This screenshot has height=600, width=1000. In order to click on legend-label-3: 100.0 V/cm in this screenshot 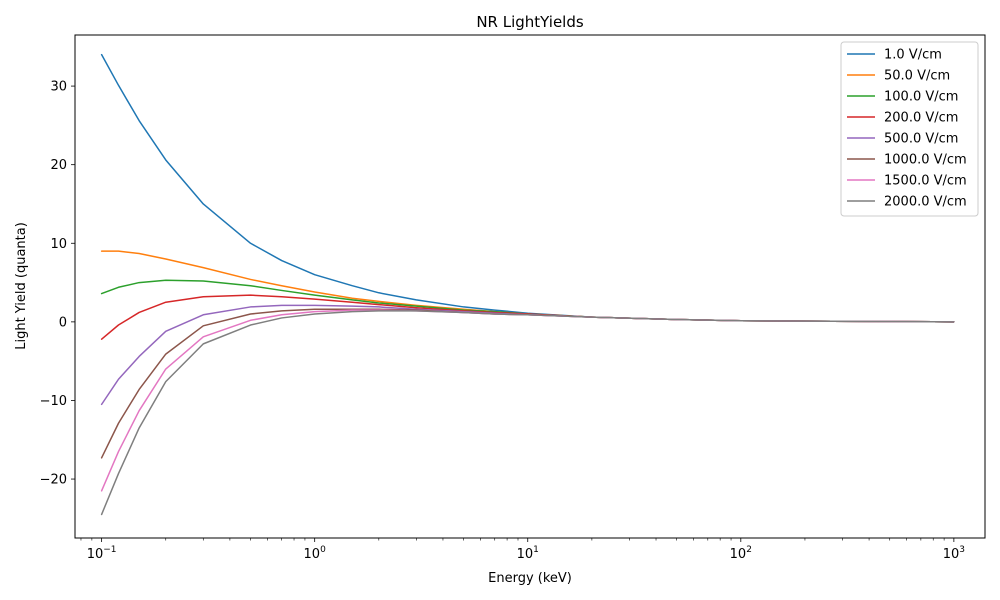, I will do `click(921, 97)`.